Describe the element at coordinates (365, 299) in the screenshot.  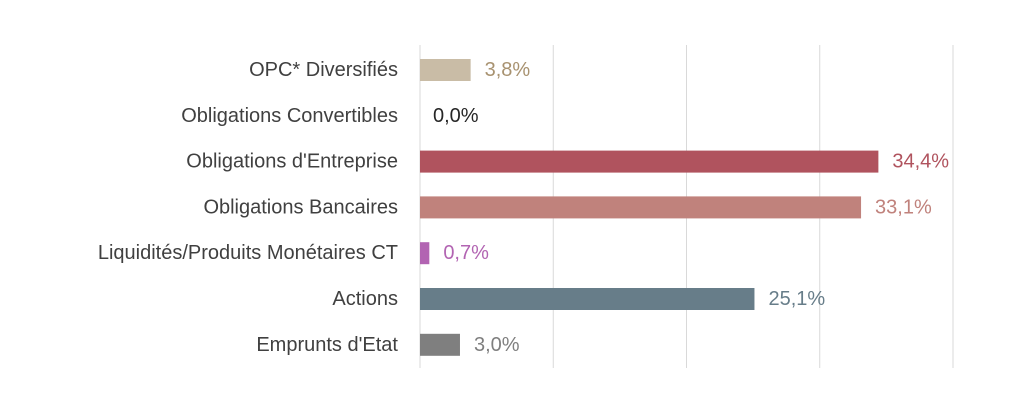
I see `category-label: Actions` at that location.